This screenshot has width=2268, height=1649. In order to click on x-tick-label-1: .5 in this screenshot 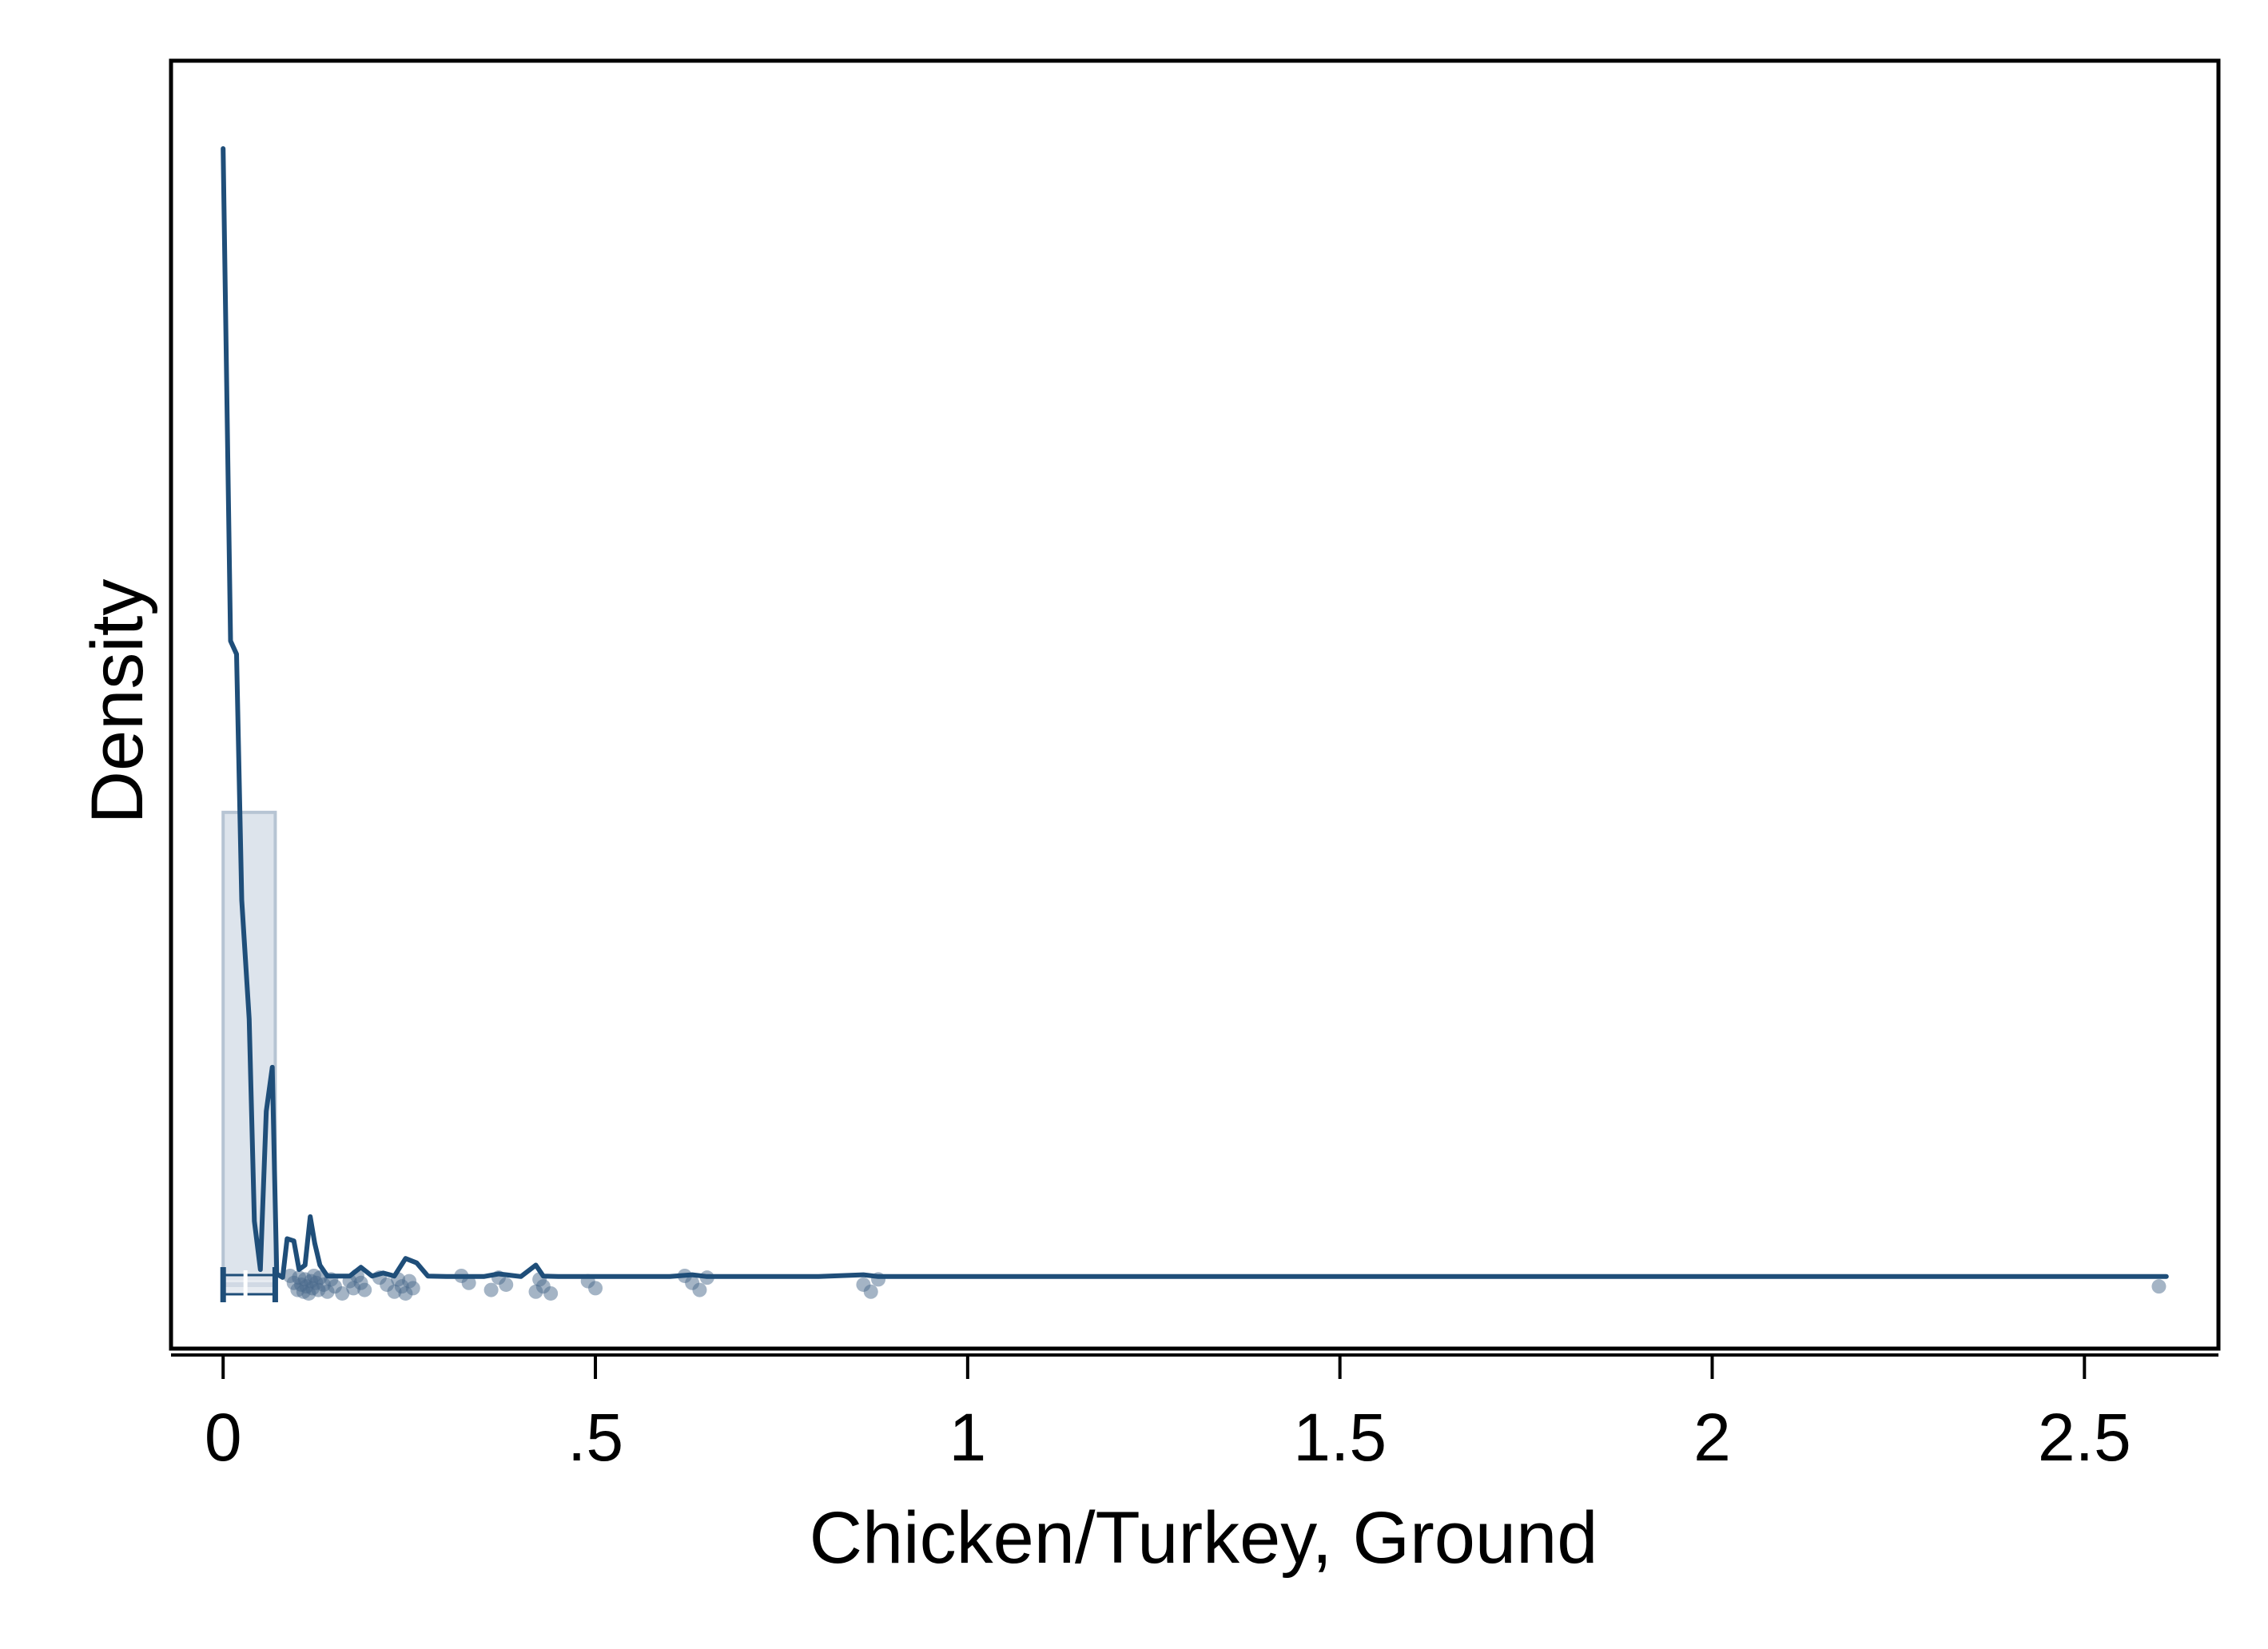, I will do `click(595, 1437)`.